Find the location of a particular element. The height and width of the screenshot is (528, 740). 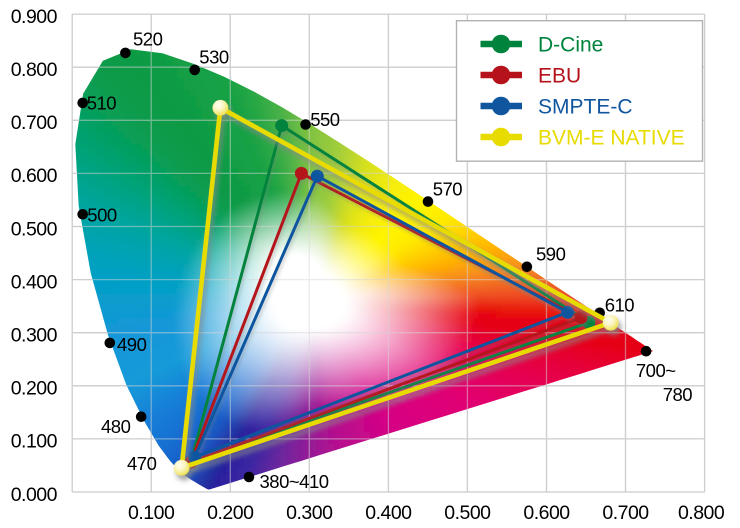

svg-text: EBU is located at coordinates (559, 76).